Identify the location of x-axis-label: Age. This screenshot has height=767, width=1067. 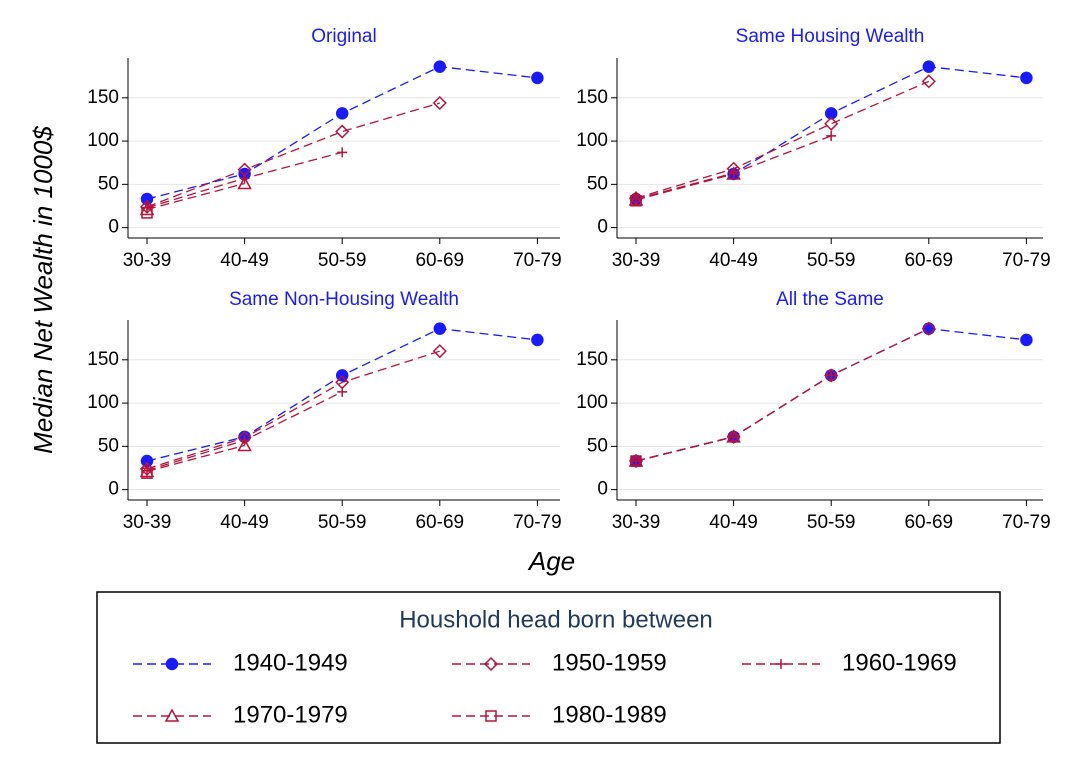
(551, 561).